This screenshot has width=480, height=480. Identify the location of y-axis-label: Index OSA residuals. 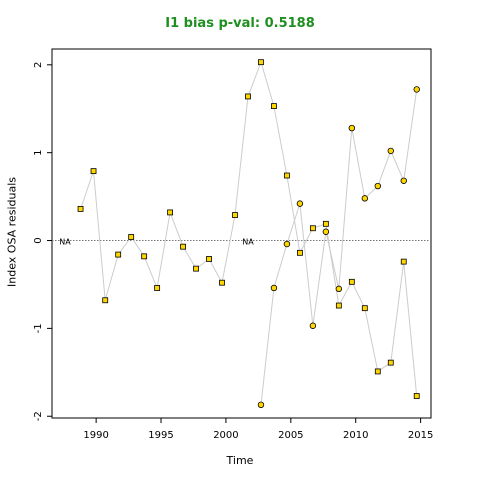
(12, 232).